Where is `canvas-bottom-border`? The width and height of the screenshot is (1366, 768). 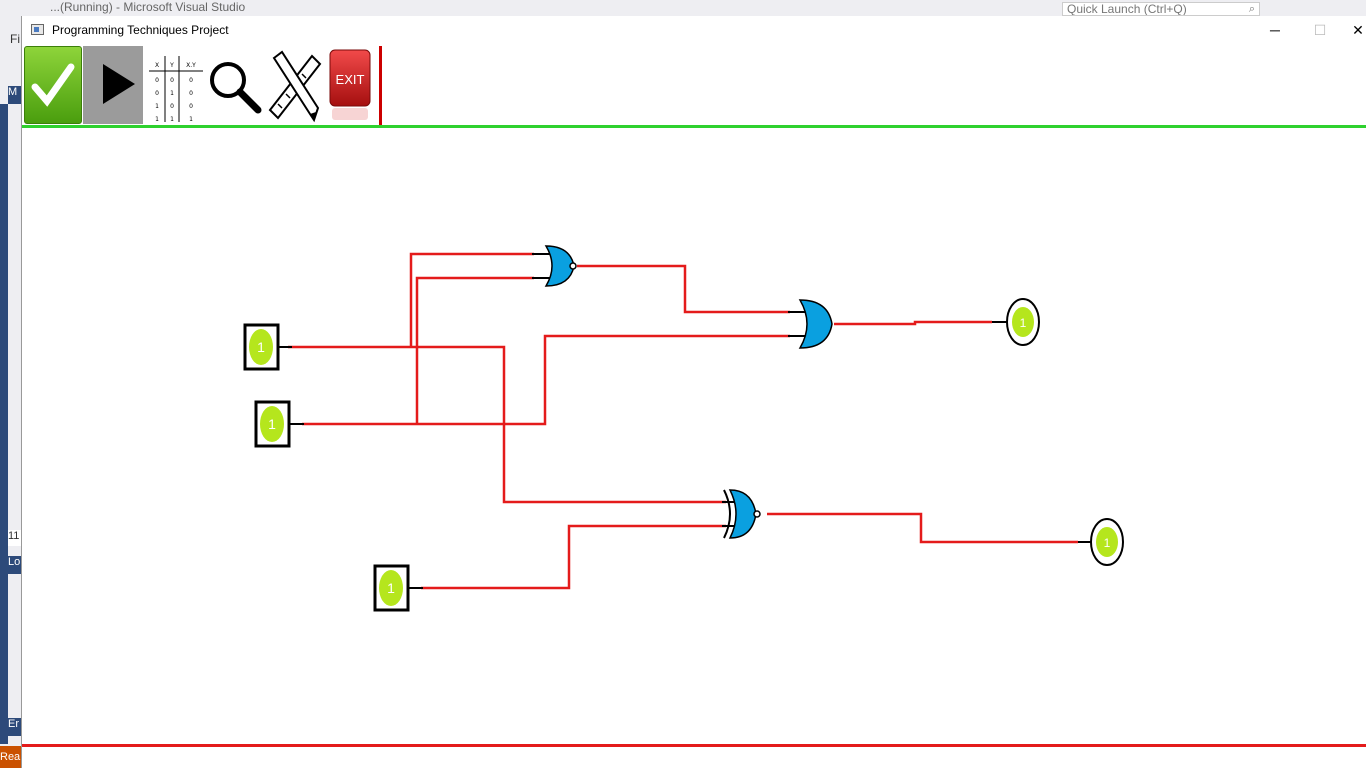
canvas-bottom-border is located at coordinates (694, 745).